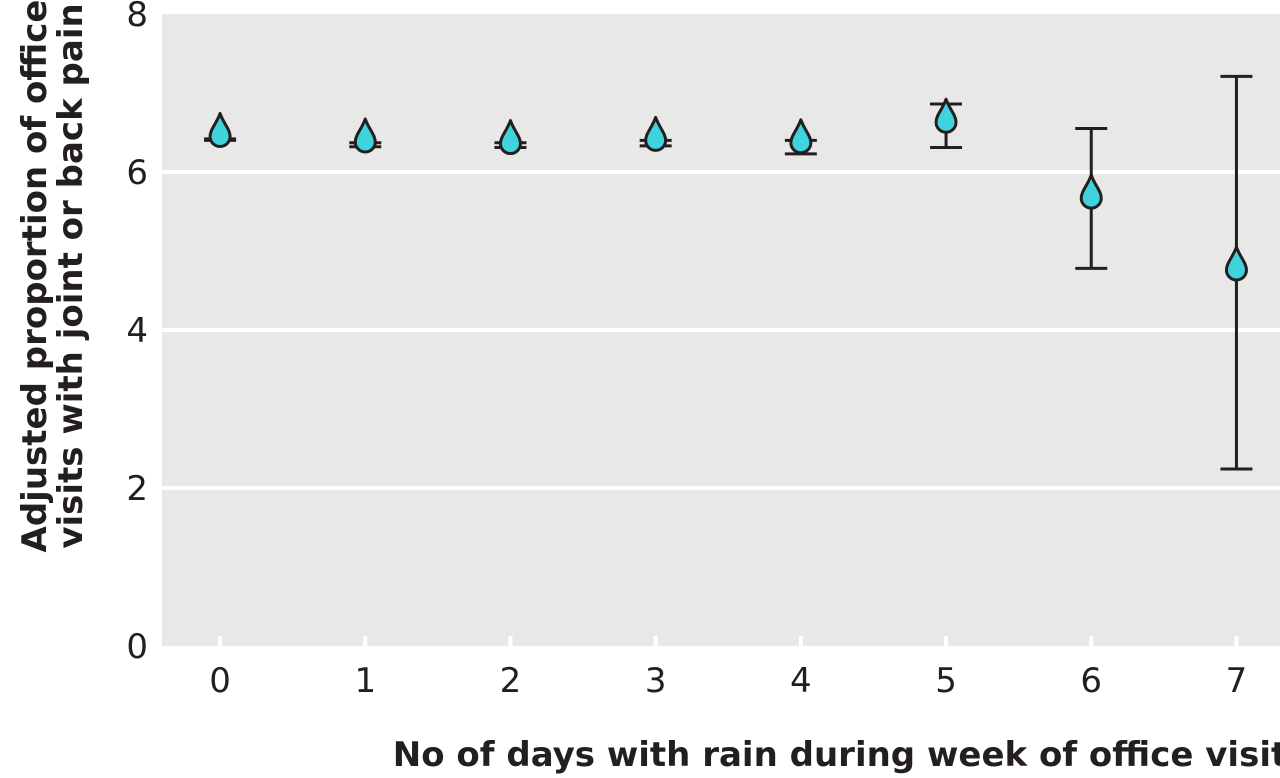  I want to click on x-tick-label-7: 7, so click(1237, 681).